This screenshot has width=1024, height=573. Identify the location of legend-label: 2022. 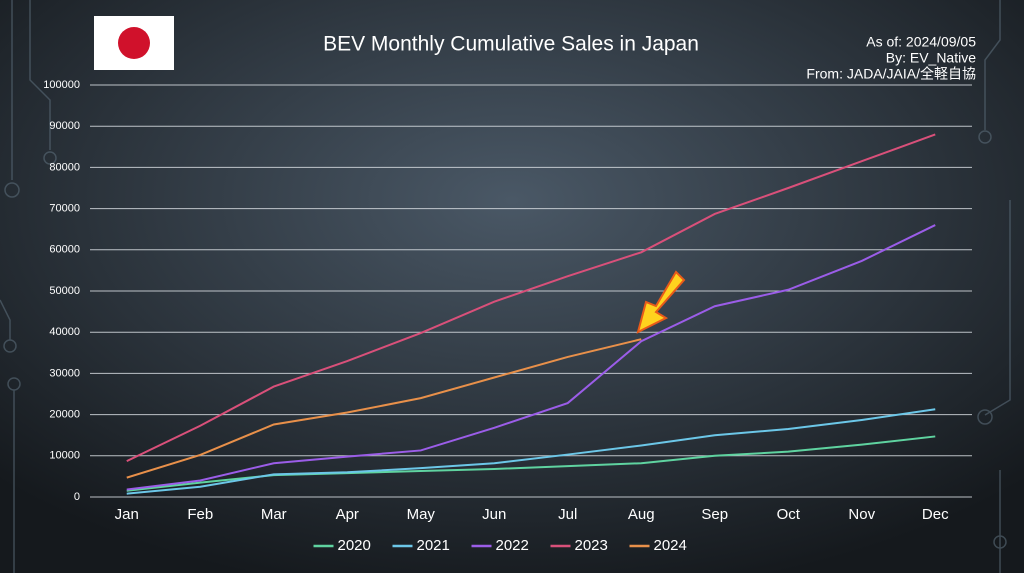
(512, 545).